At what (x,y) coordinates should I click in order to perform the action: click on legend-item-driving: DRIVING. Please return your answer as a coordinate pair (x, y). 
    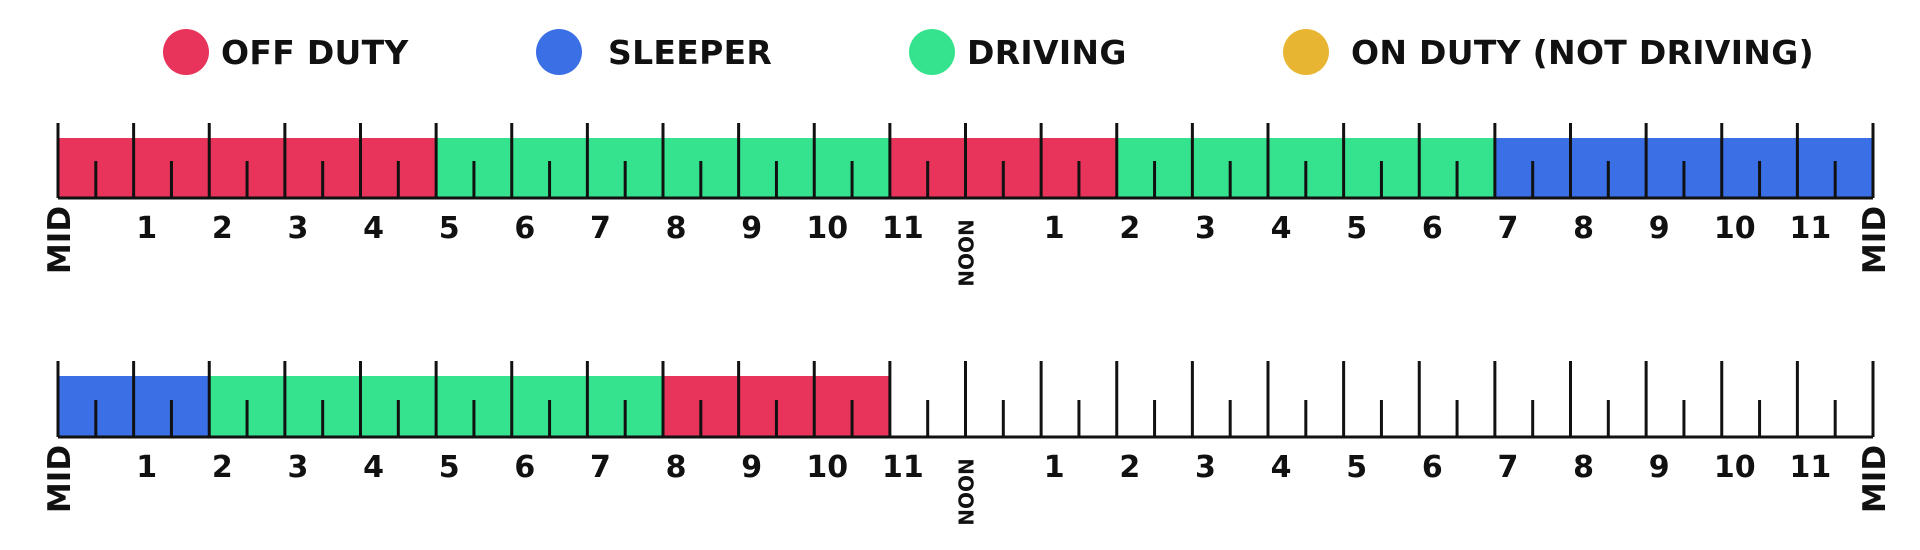
    Looking at the image, I should click on (1018, 52).